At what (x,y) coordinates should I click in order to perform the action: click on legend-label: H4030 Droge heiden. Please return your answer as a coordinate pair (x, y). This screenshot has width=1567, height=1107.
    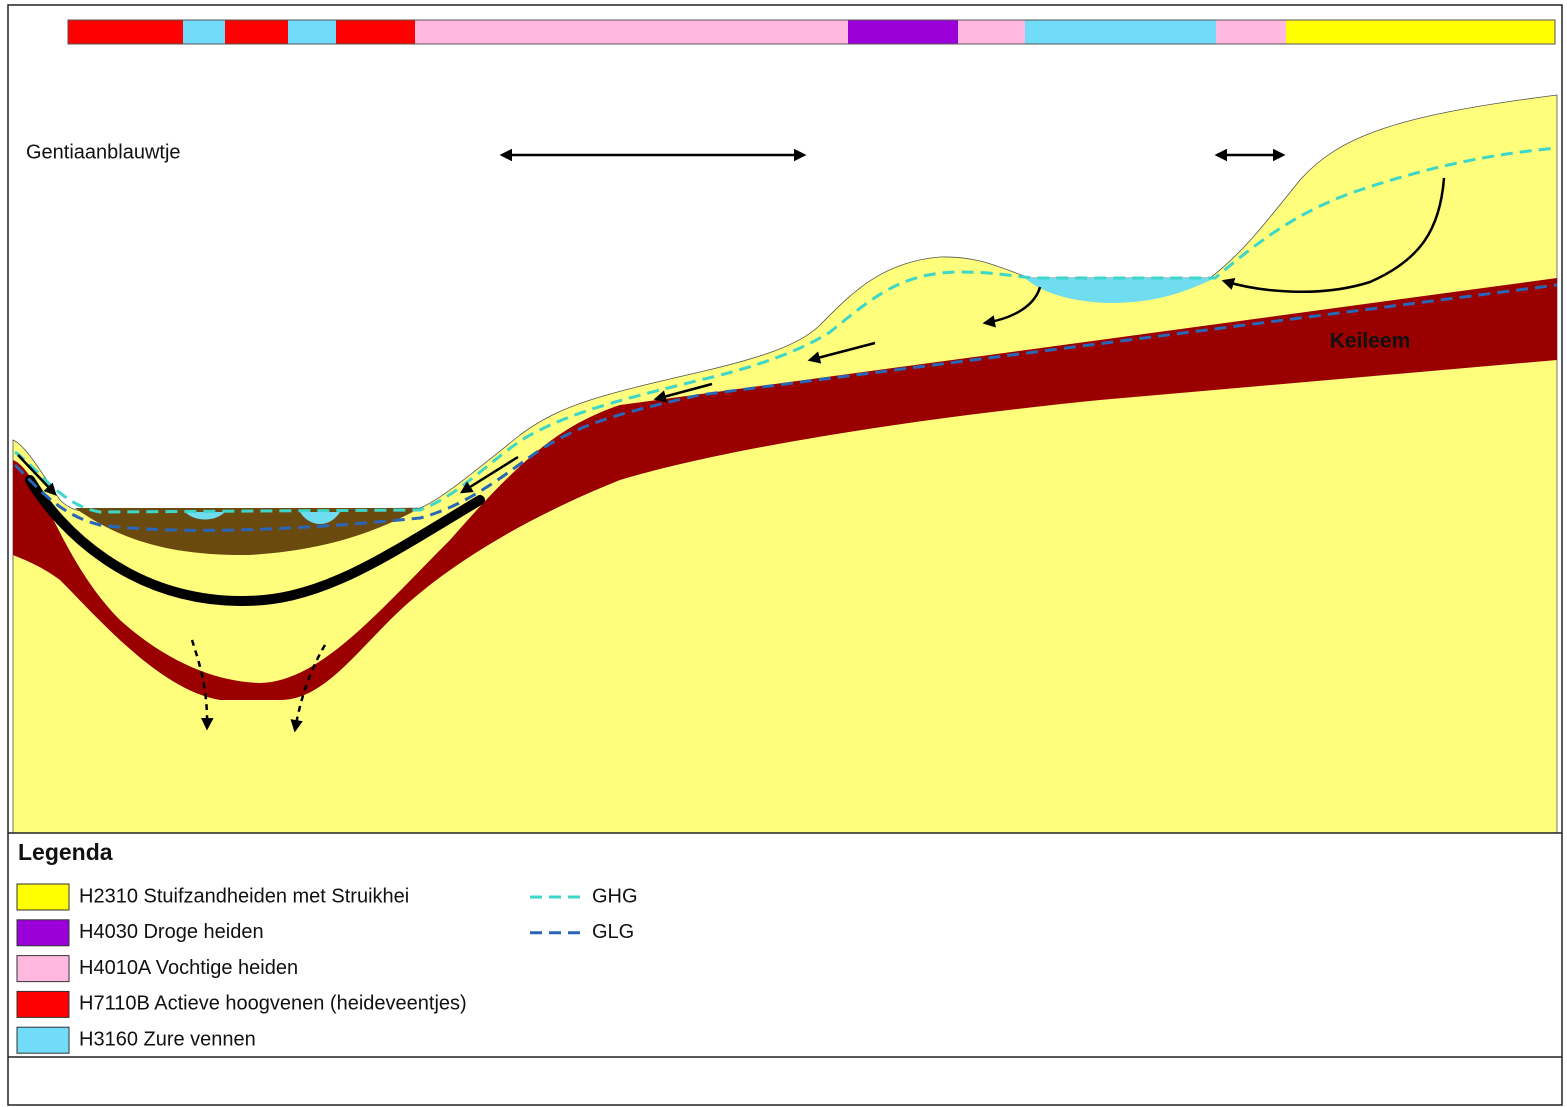
    Looking at the image, I should click on (171, 932).